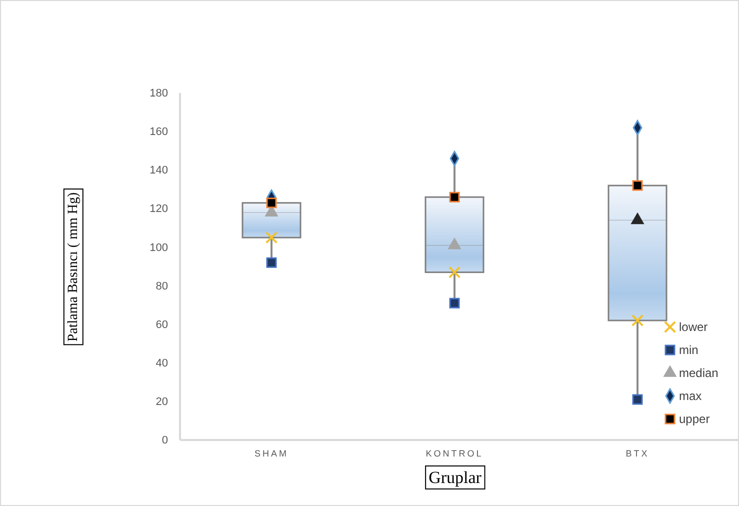  What do you see at coordinates (693, 327) in the screenshot?
I see `legend-label: lower` at bounding box center [693, 327].